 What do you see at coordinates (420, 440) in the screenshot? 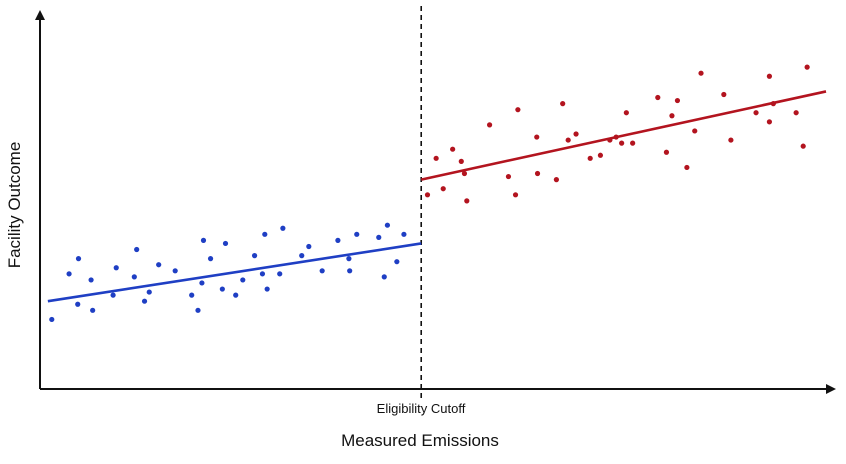
I see `x-axis-label: Measured Emissions` at bounding box center [420, 440].